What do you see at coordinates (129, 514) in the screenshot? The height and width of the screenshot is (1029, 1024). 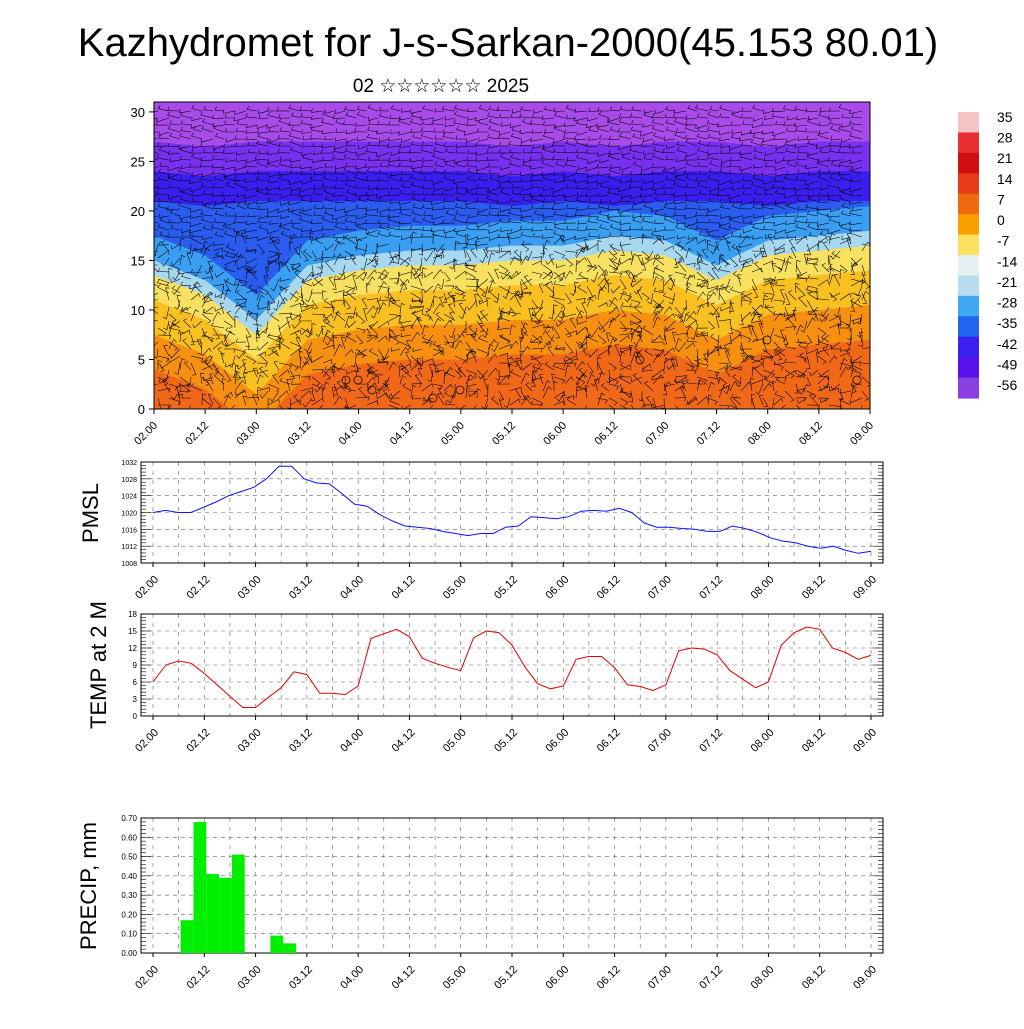 I see `y-tick-label: 1020` at bounding box center [129, 514].